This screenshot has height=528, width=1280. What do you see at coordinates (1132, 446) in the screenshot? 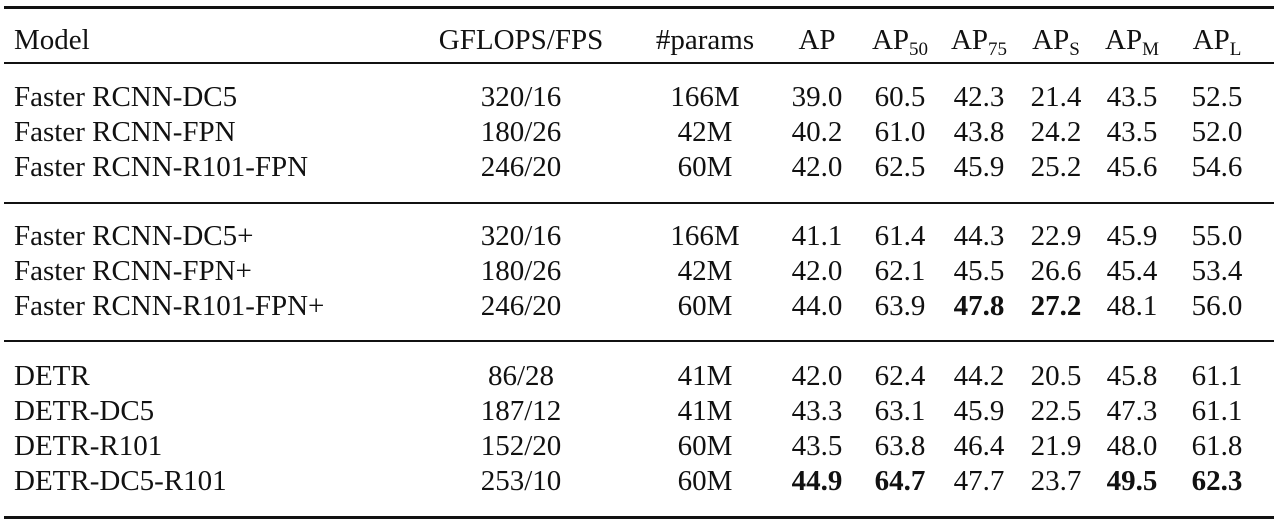
I see `table-cell: 48.0` at bounding box center [1132, 446].